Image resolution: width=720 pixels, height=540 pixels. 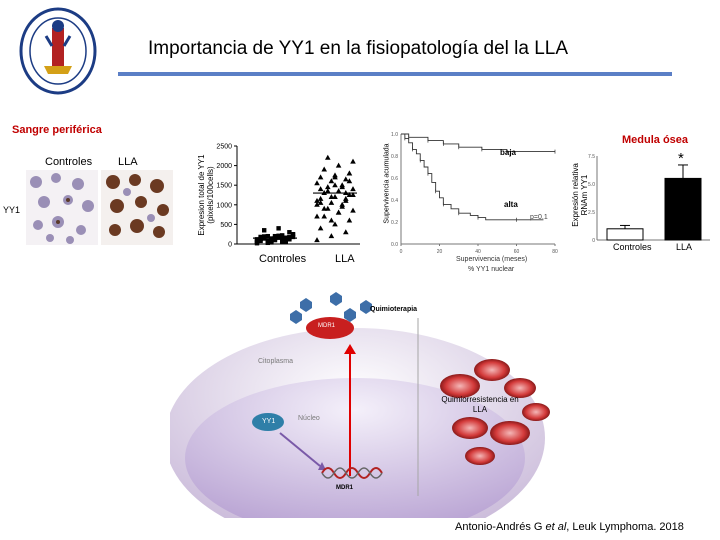 What do you see at coordinates (283, 259) in the screenshot?
I see `scatter-xlabel-controles: Controles` at bounding box center [283, 259].